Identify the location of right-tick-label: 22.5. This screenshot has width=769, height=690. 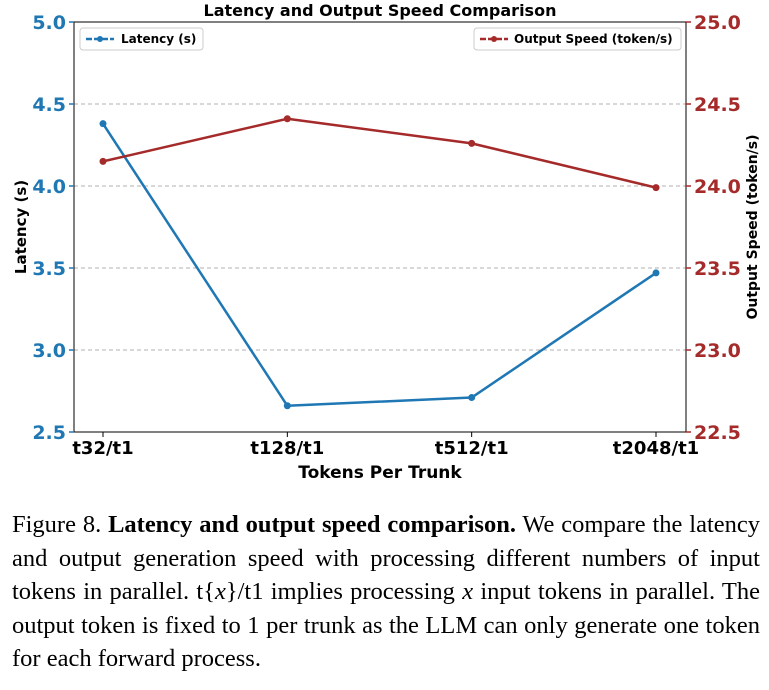
(717, 433).